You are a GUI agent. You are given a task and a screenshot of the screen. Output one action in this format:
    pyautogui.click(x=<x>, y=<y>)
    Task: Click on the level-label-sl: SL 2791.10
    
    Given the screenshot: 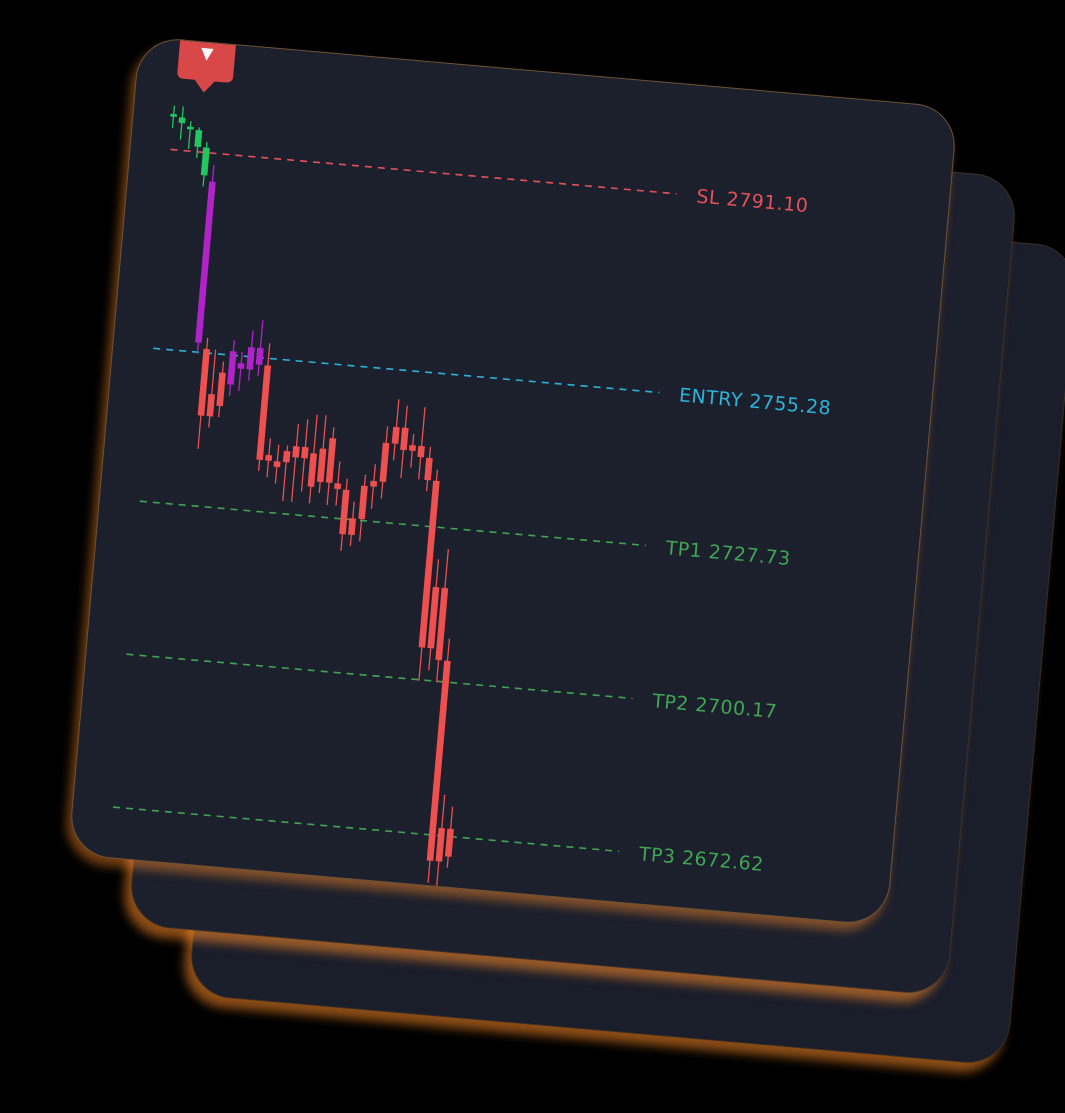 What is the action you would take?
    pyautogui.click(x=753, y=202)
    